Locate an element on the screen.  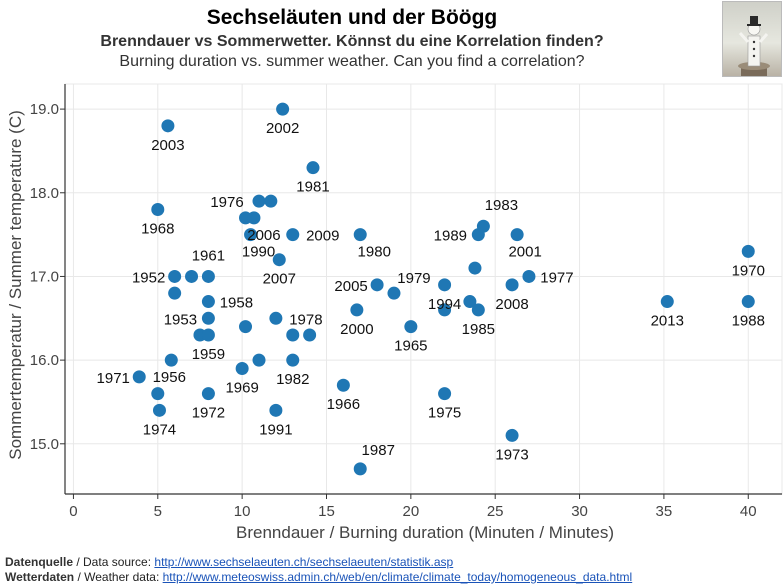
point-year-label: 1961 is located at coordinates (208, 255).